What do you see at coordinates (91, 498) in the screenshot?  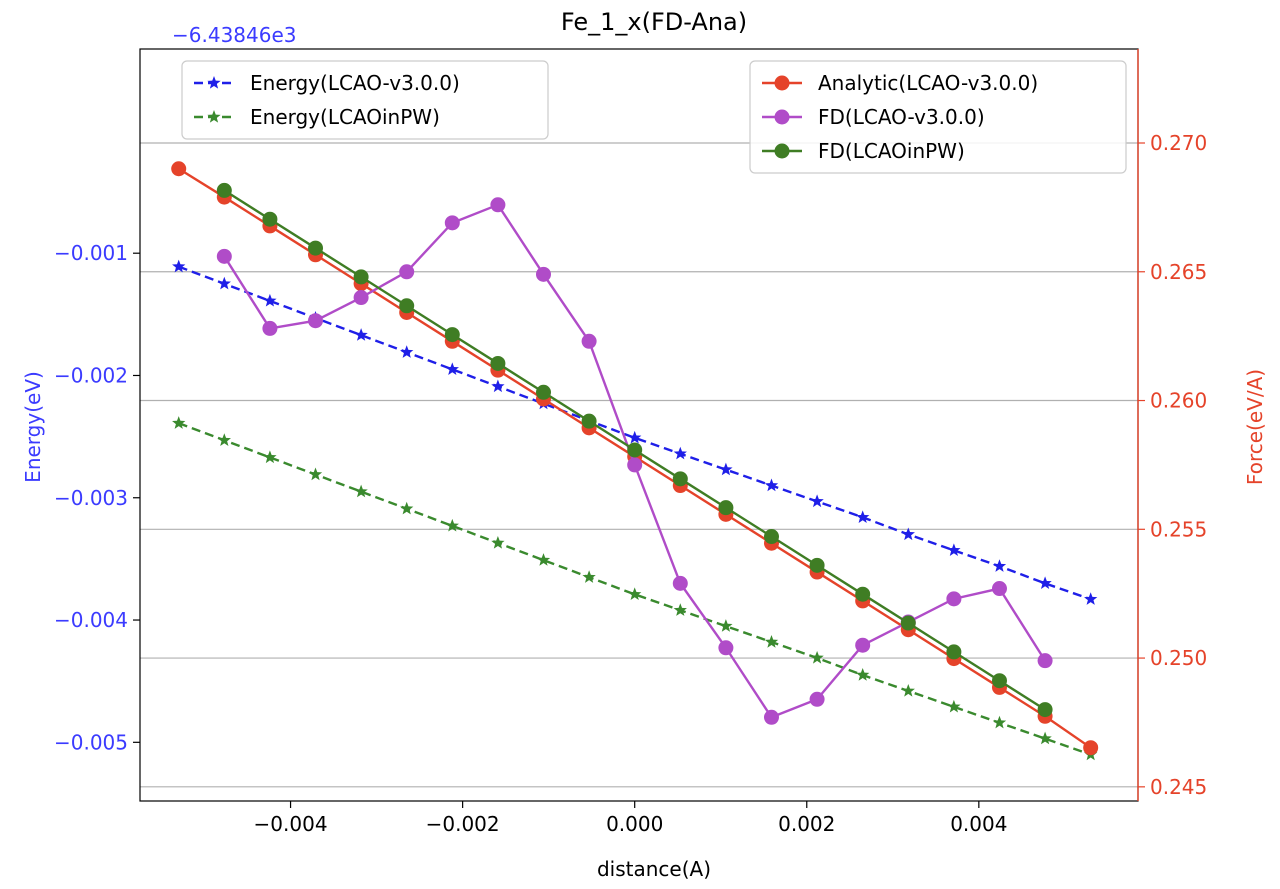 I see `y-left-tick-label: −0.003` at bounding box center [91, 498].